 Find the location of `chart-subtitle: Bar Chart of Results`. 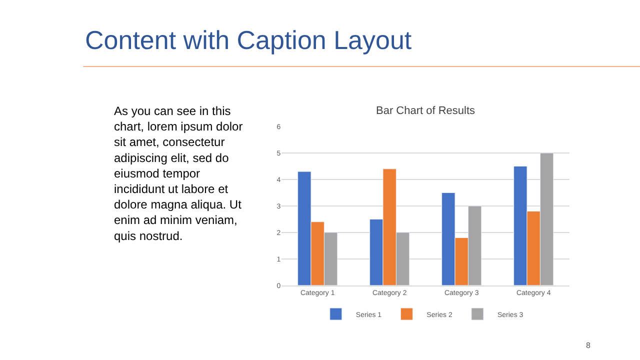

chart-subtitle: Bar Chart of Results is located at coordinates (426, 111).